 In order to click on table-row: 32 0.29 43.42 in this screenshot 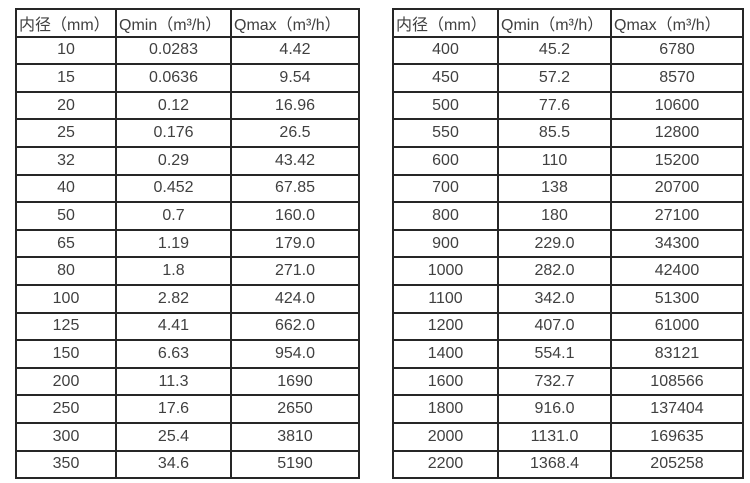, I will do `click(187, 160)`.